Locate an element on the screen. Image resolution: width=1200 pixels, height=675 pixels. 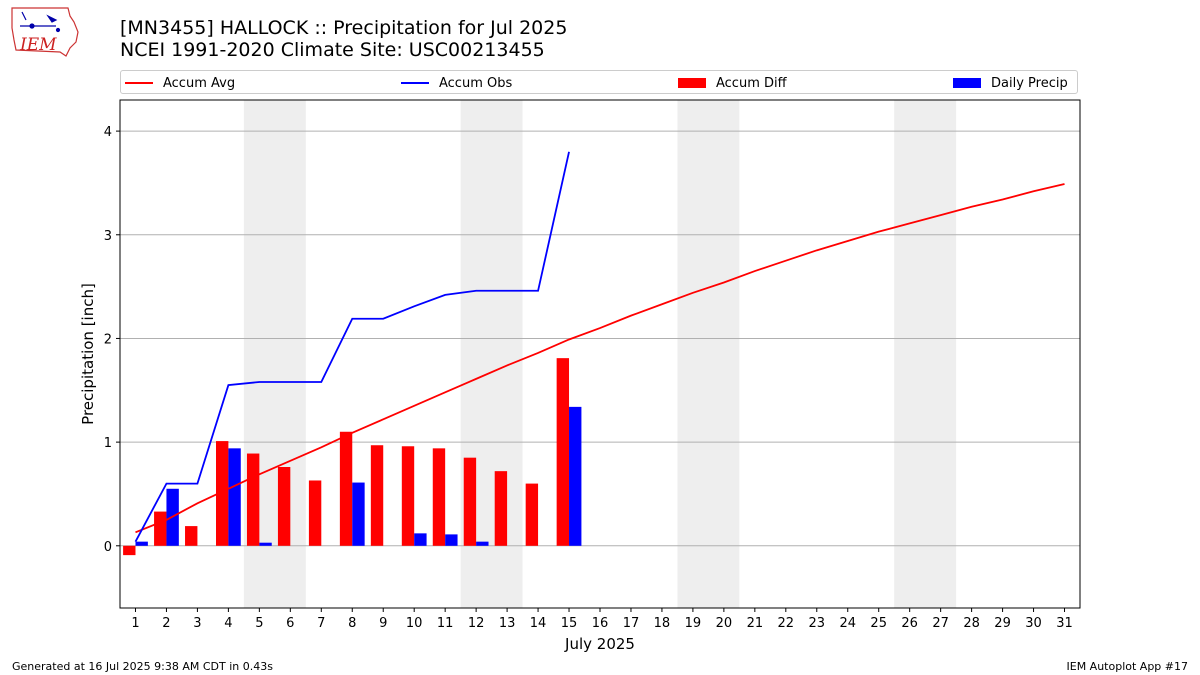
x-tick-label: 15 is located at coordinates (569, 623).